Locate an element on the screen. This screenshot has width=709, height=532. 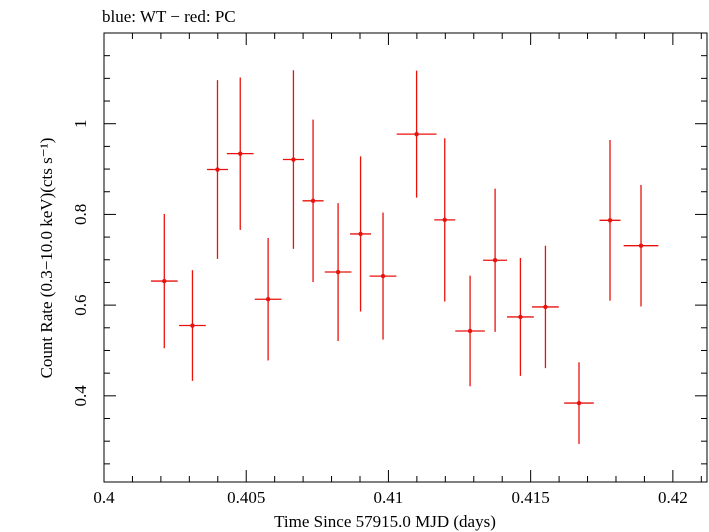
x-tick-label: 0.405 is located at coordinates (246, 497).